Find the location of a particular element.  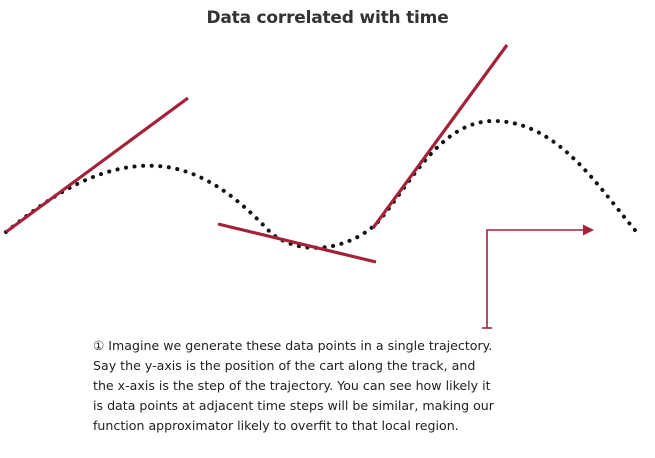

elbow-arrow-right-icon is located at coordinates (538, 276).